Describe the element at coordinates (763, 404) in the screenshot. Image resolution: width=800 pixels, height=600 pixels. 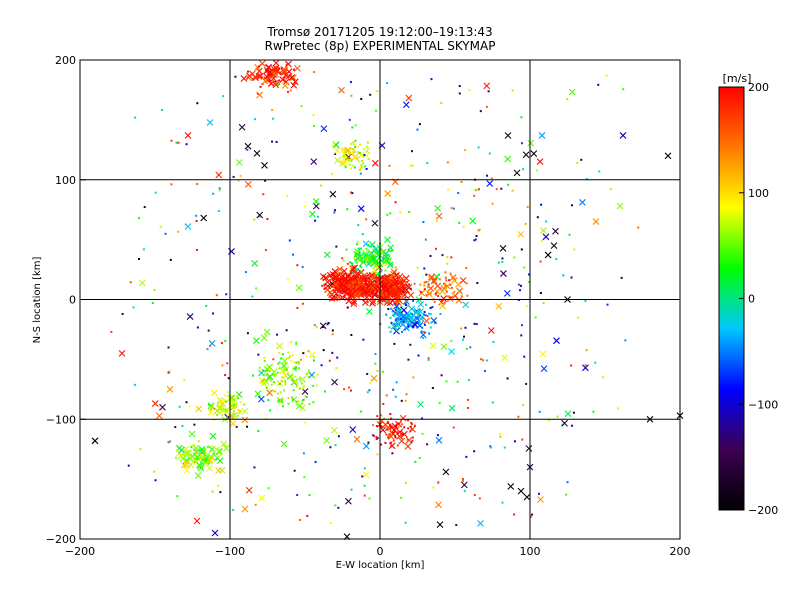
I see `colorbar-tick-label: −100` at that location.